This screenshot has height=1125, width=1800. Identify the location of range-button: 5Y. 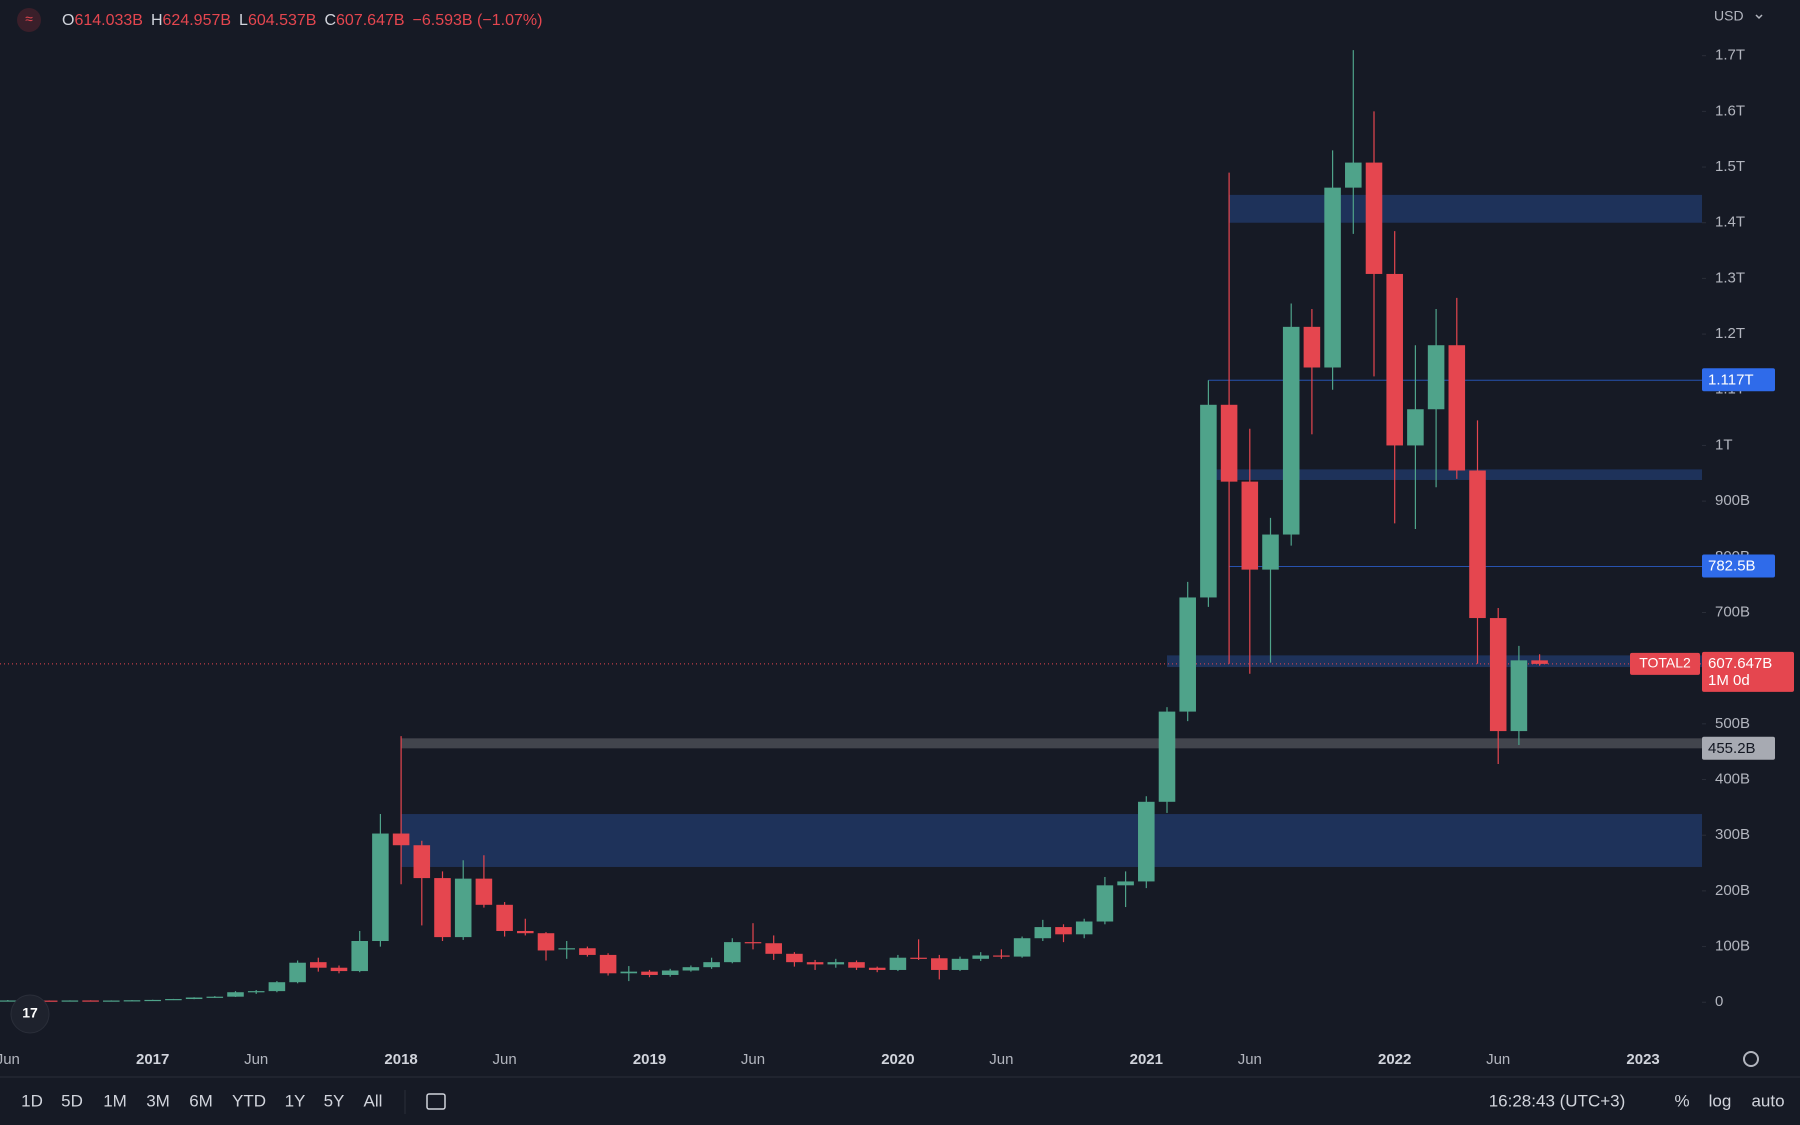
(334, 1100).